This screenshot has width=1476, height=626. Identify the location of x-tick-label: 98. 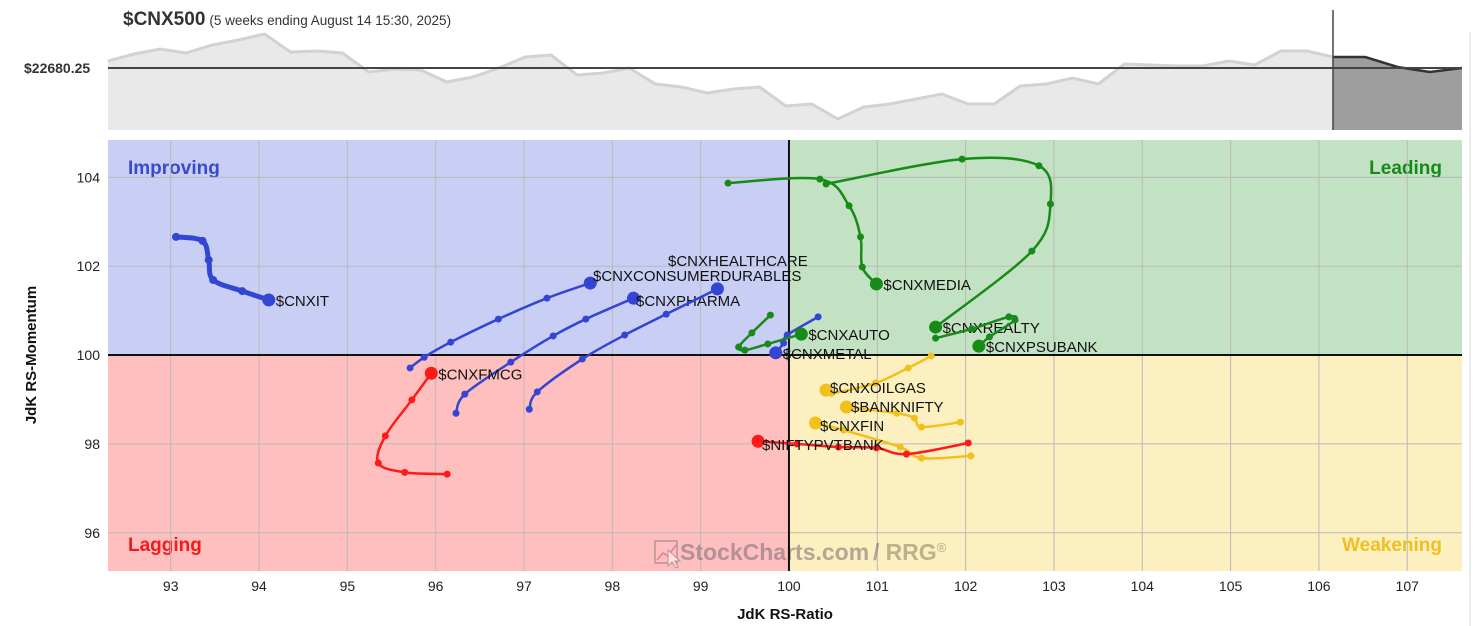
(613, 586).